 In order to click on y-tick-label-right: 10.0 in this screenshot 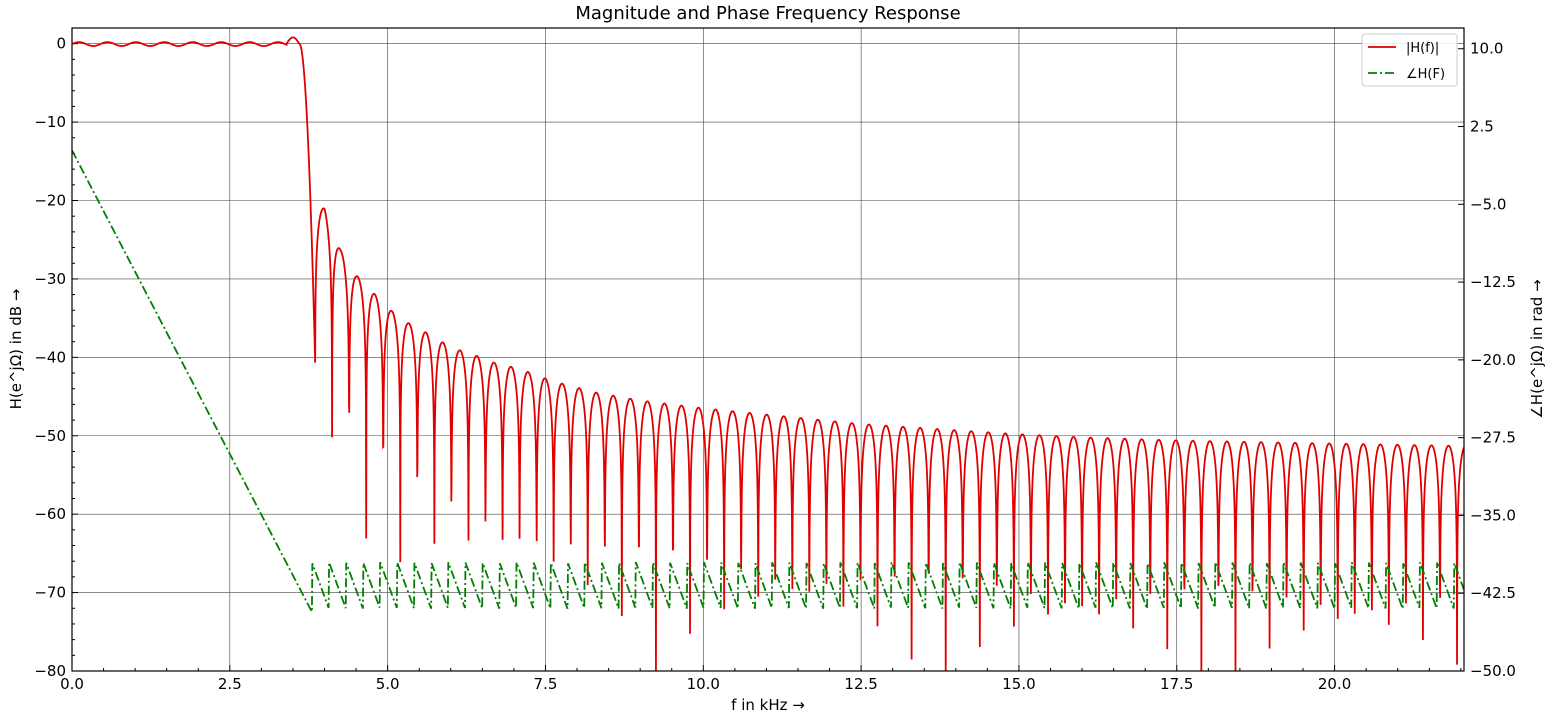, I will do `click(1486, 49)`.